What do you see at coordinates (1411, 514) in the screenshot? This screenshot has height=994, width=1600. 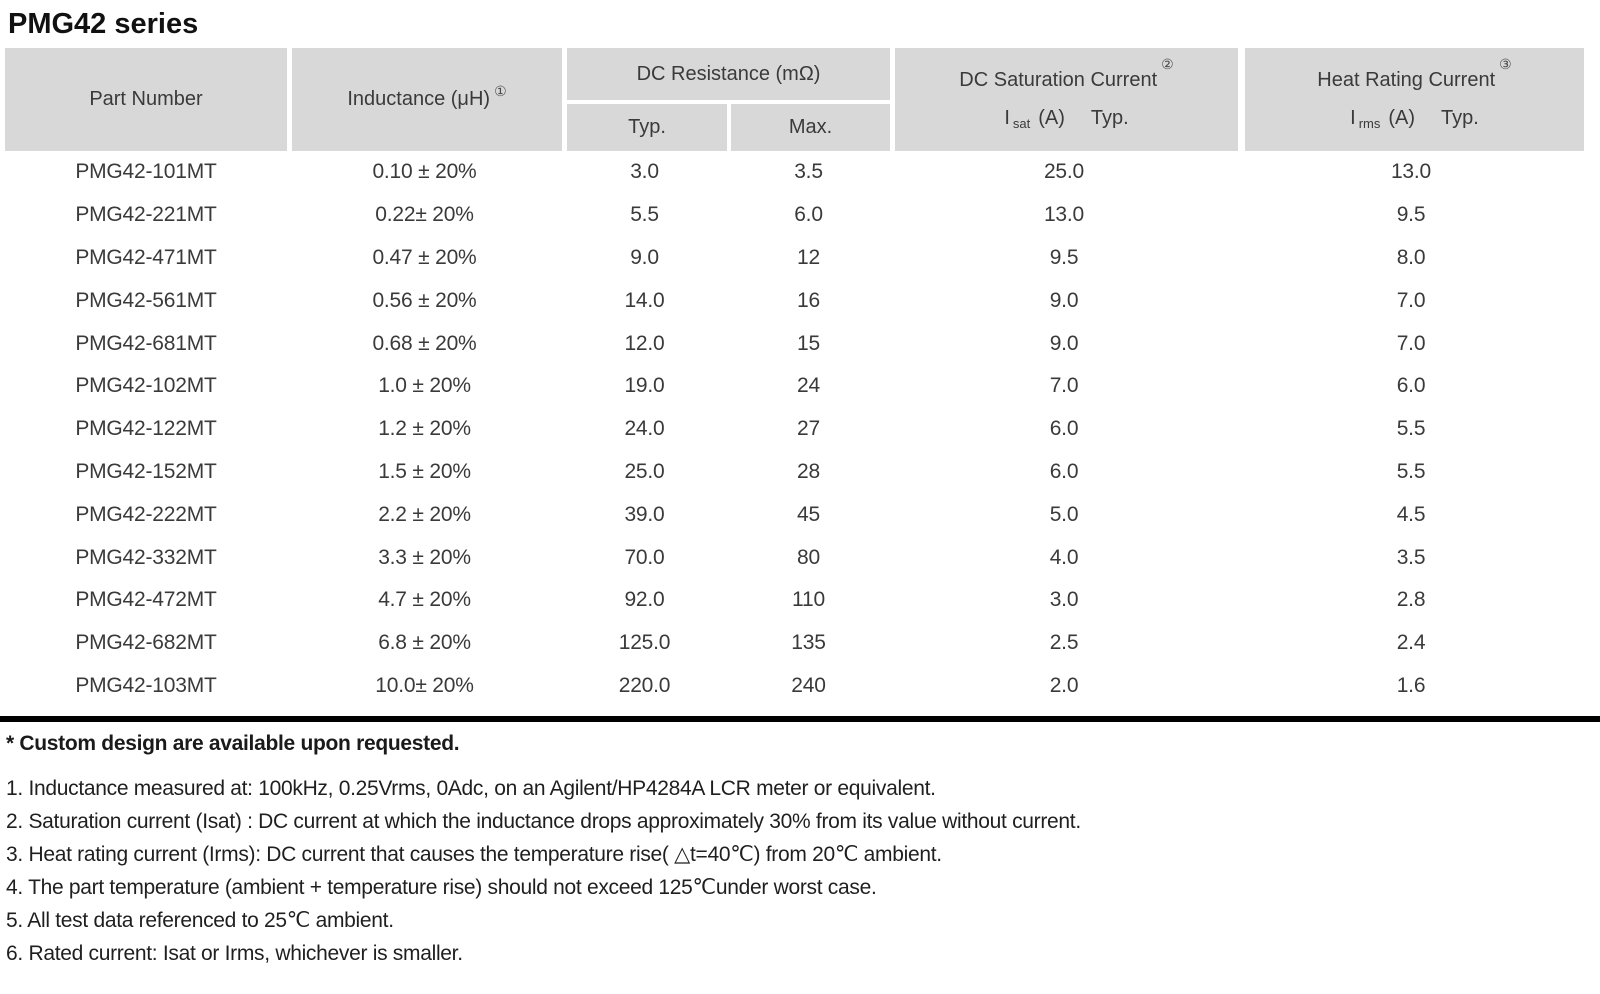 I see `cell-irms-typ: 4.5` at bounding box center [1411, 514].